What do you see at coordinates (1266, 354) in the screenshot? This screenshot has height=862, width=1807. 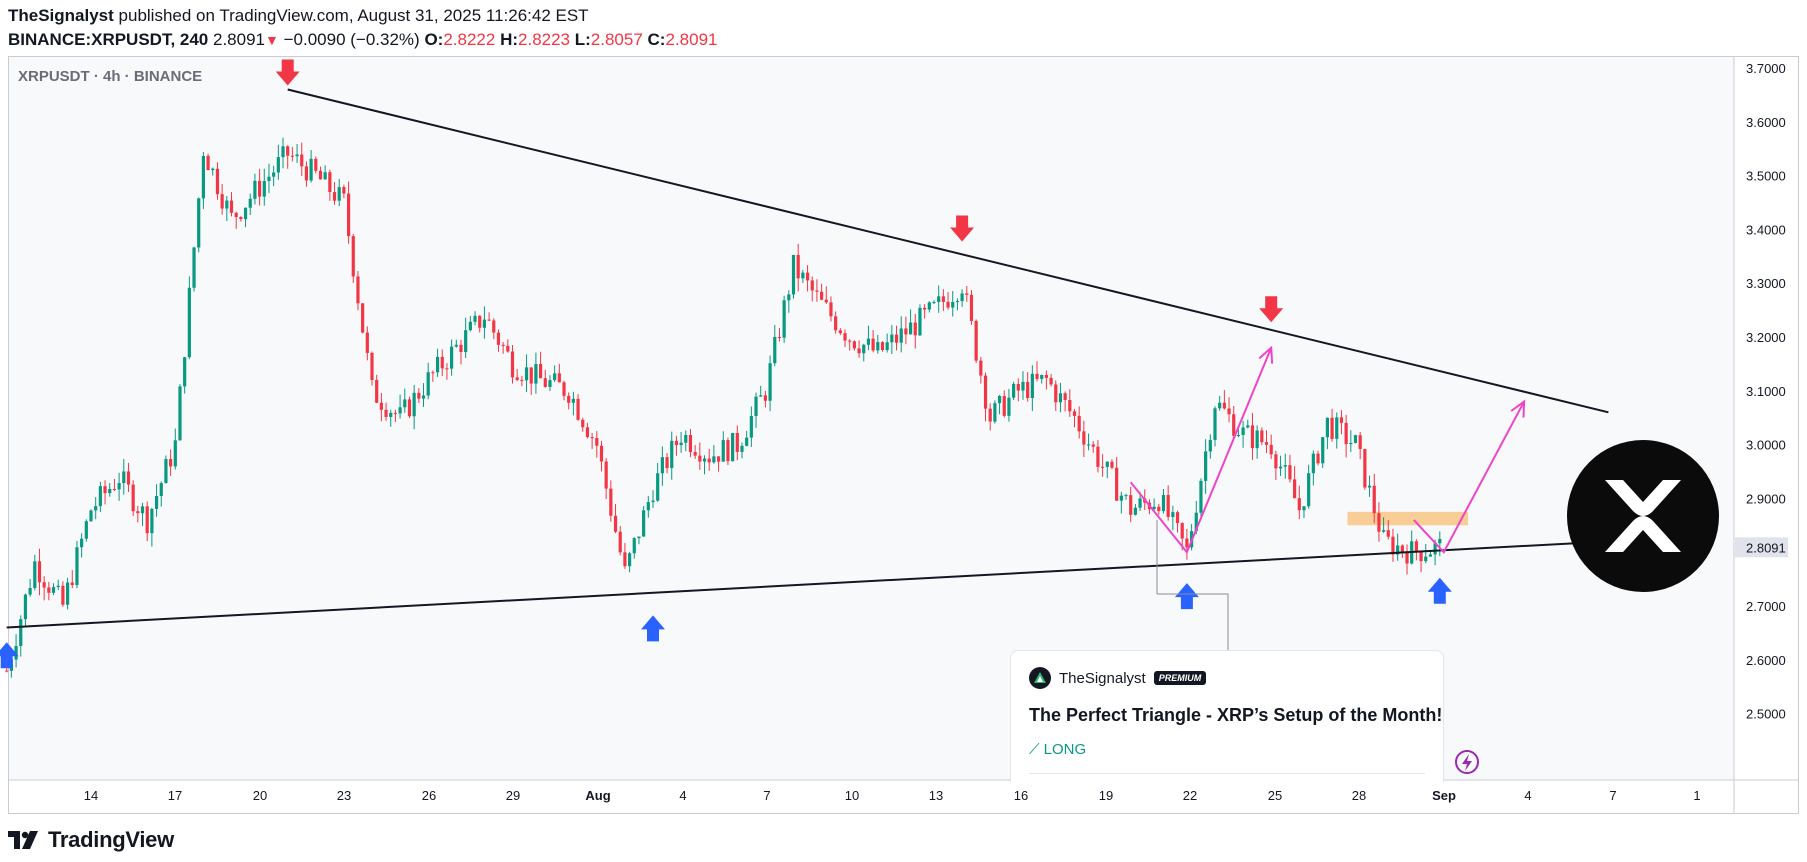 I see `projection-arrowhead` at bounding box center [1266, 354].